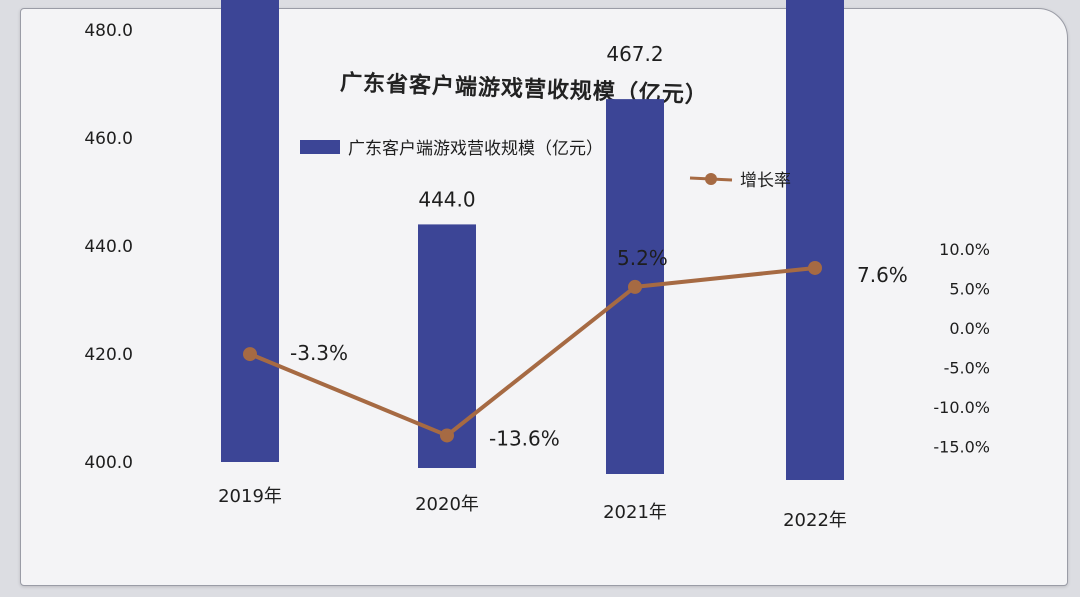  What do you see at coordinates (969, 328) in the screenshot?
I see `y-right-tick-label: 0.0%` at bounding box center [969, 328].